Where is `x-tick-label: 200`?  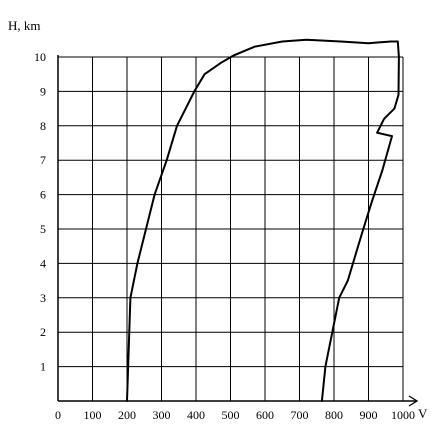 x-tick-label: 200 is located at coordinates (127, 415).